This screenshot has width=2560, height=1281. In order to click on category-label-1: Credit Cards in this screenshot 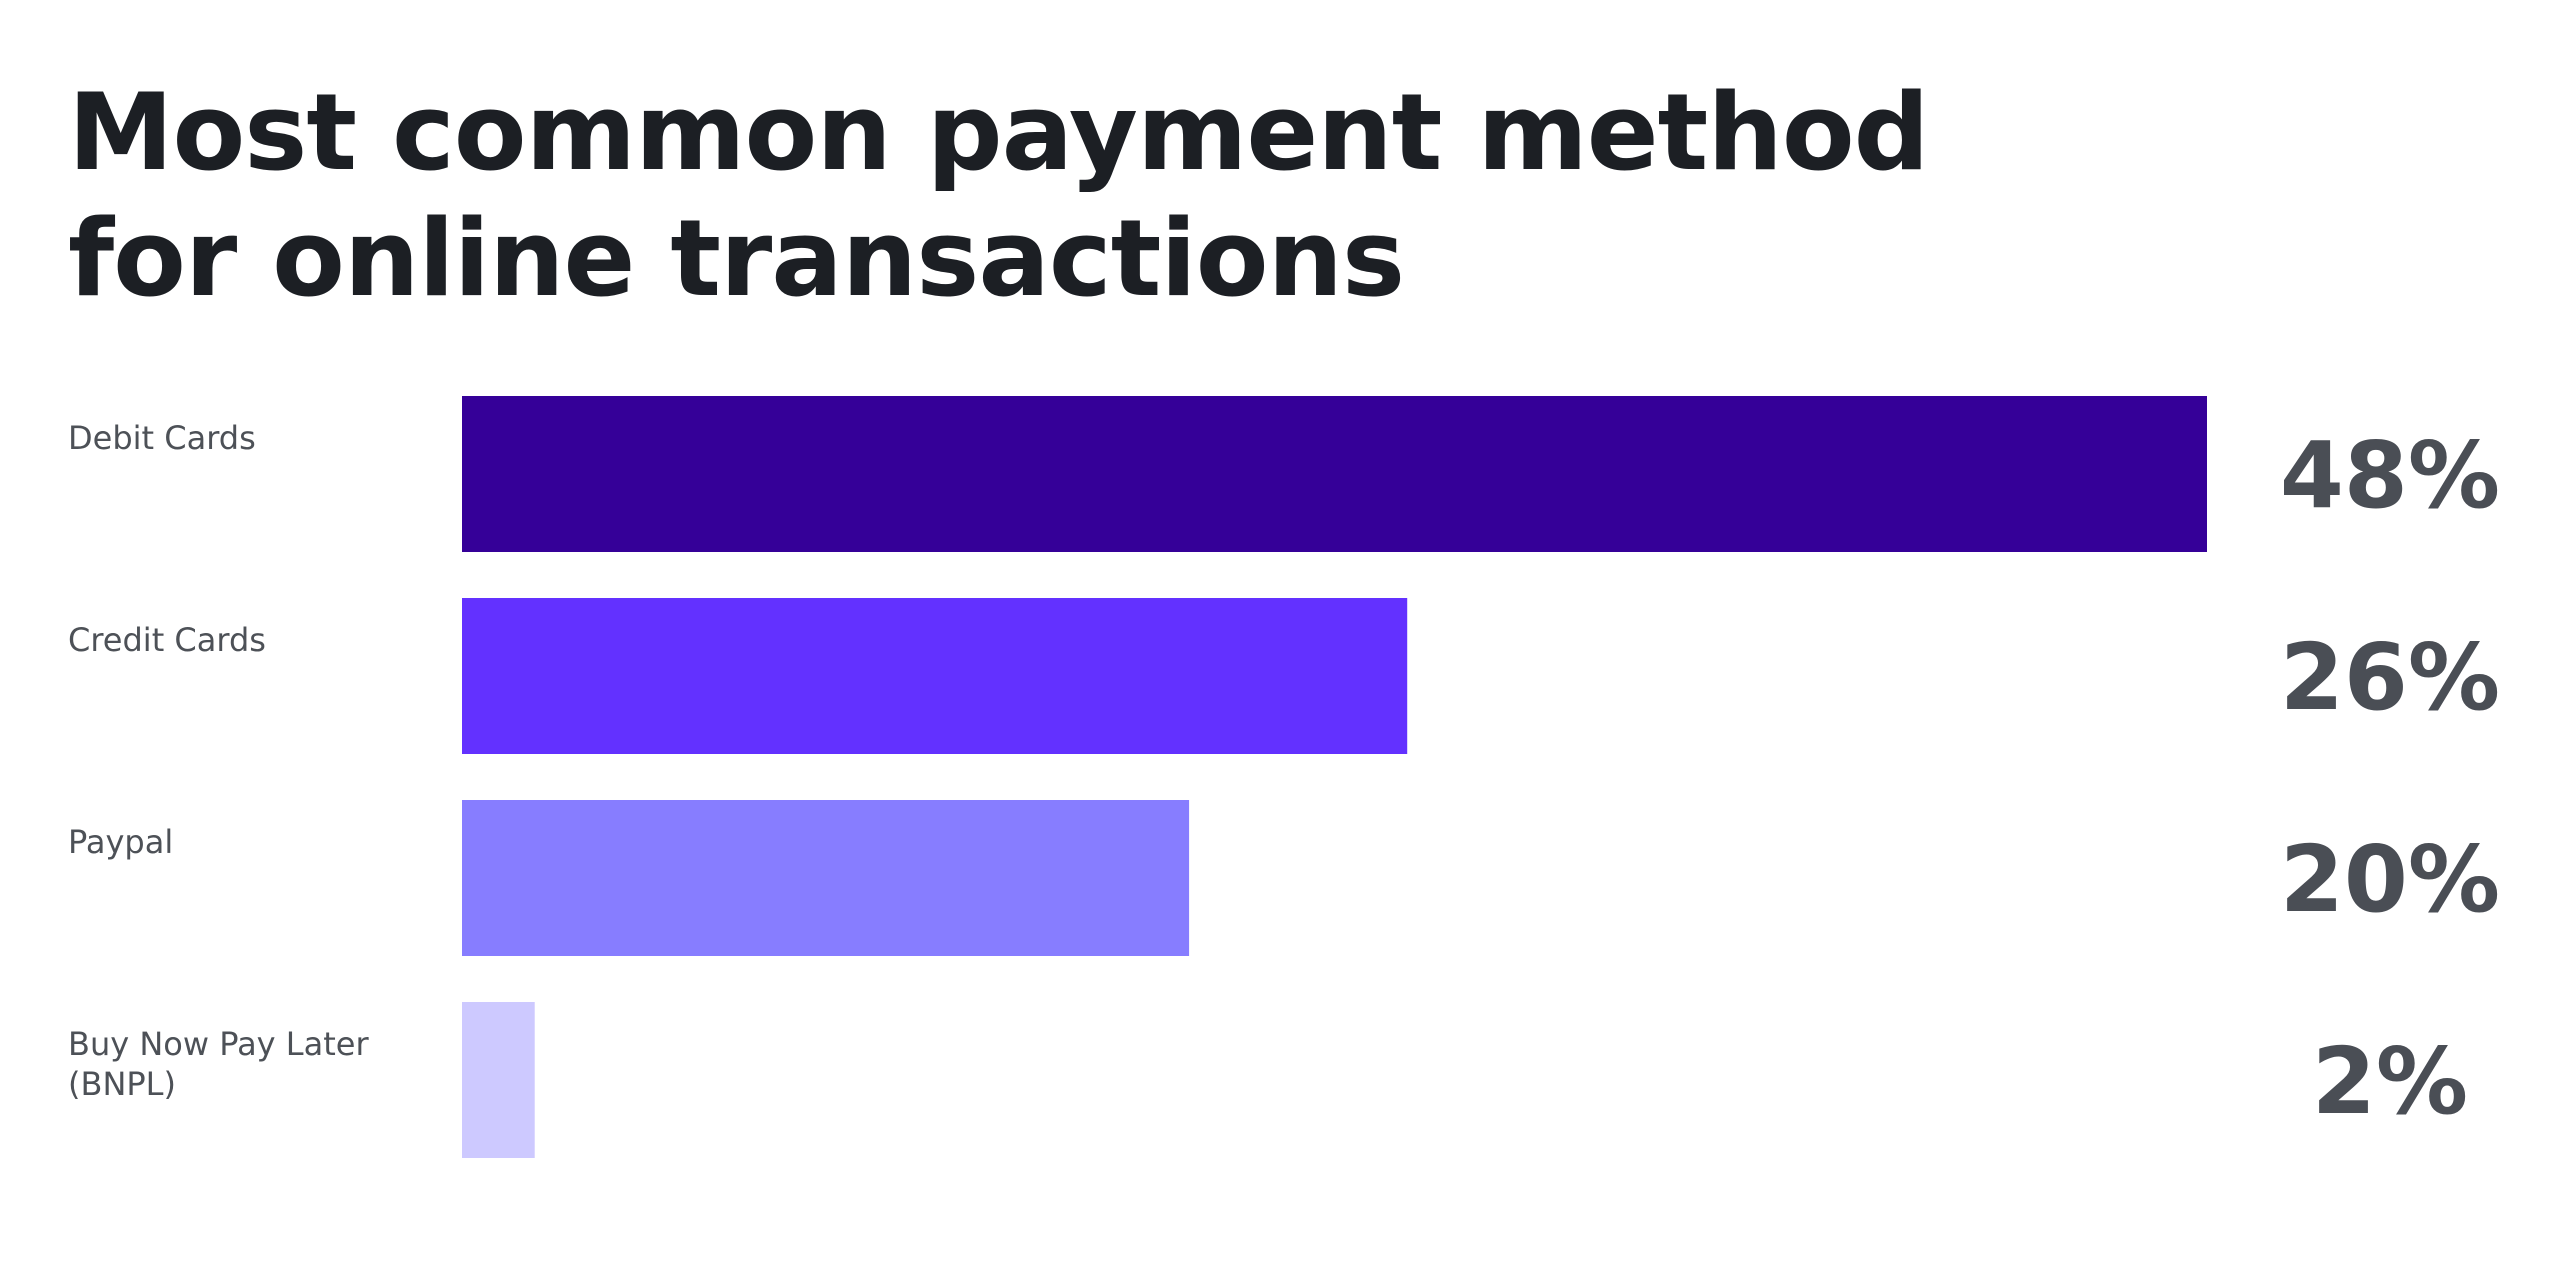, I will do `click(167, 640)`.